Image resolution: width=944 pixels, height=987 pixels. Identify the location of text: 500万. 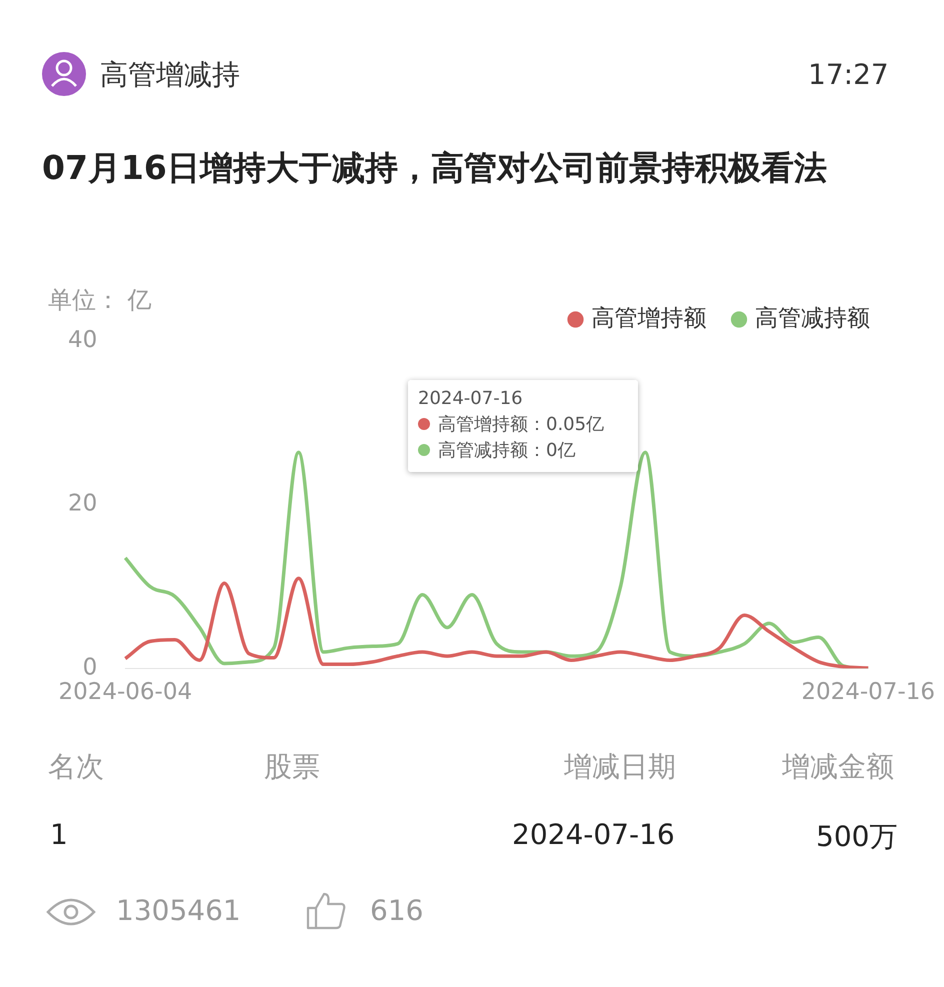
(857, 837).